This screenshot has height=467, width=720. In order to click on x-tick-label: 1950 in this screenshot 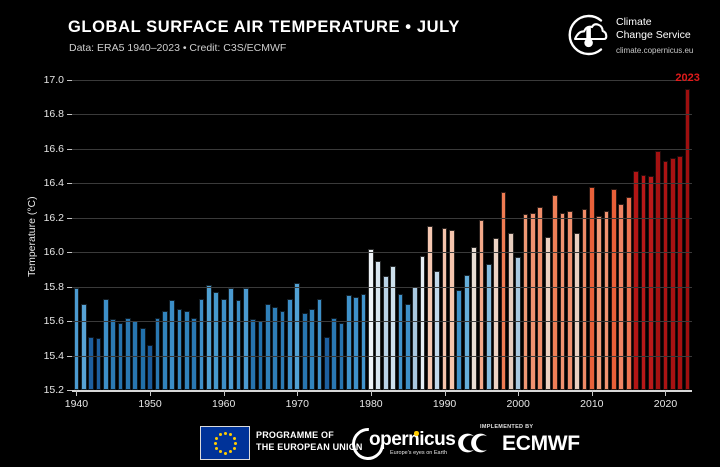, I will do `click(150, 404)`.